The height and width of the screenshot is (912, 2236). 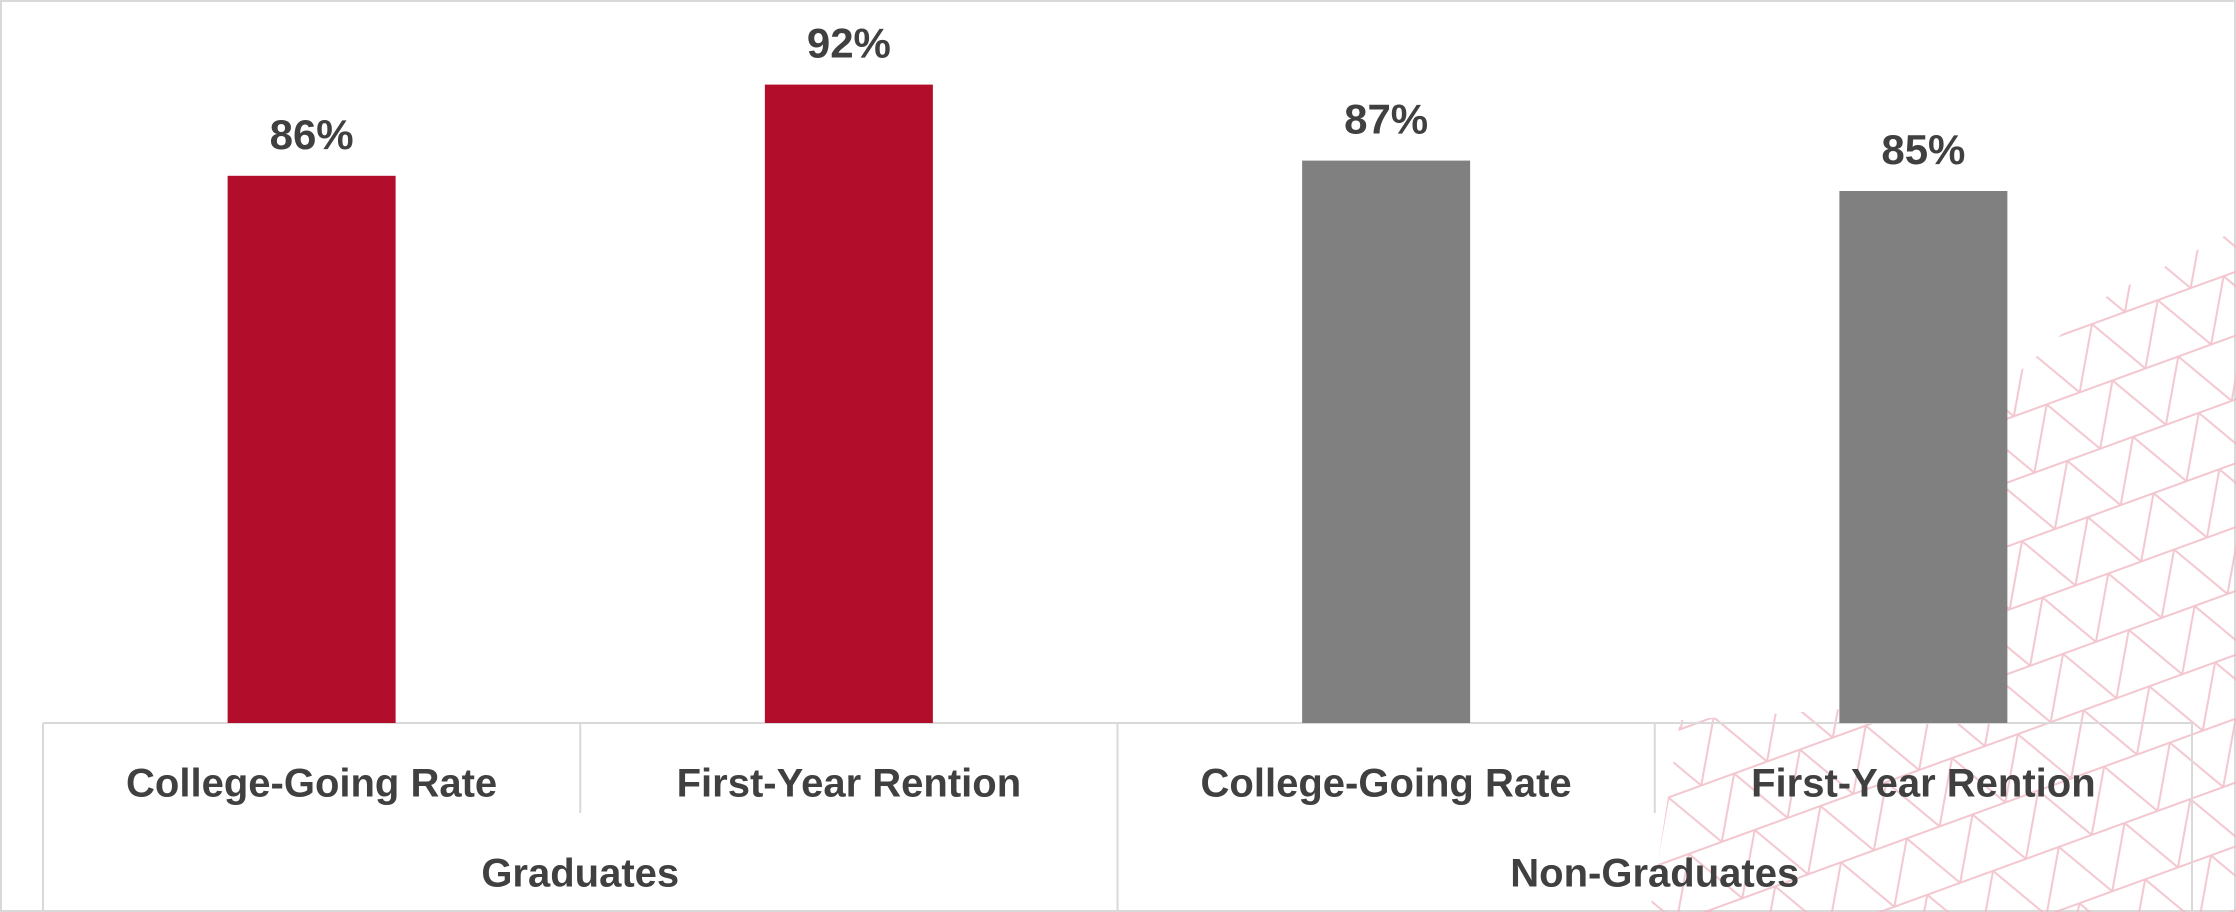 What do you see at coordinates (1654, 874) in the screenshot?
I see `group-label: Non-Graduates` at bounding box center [1654, 874].